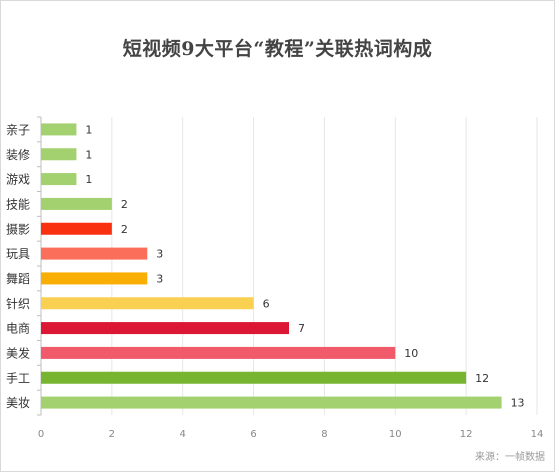 This screenshot has width=555, height=472. I want to click on value-label: 12, so click(482, 378).